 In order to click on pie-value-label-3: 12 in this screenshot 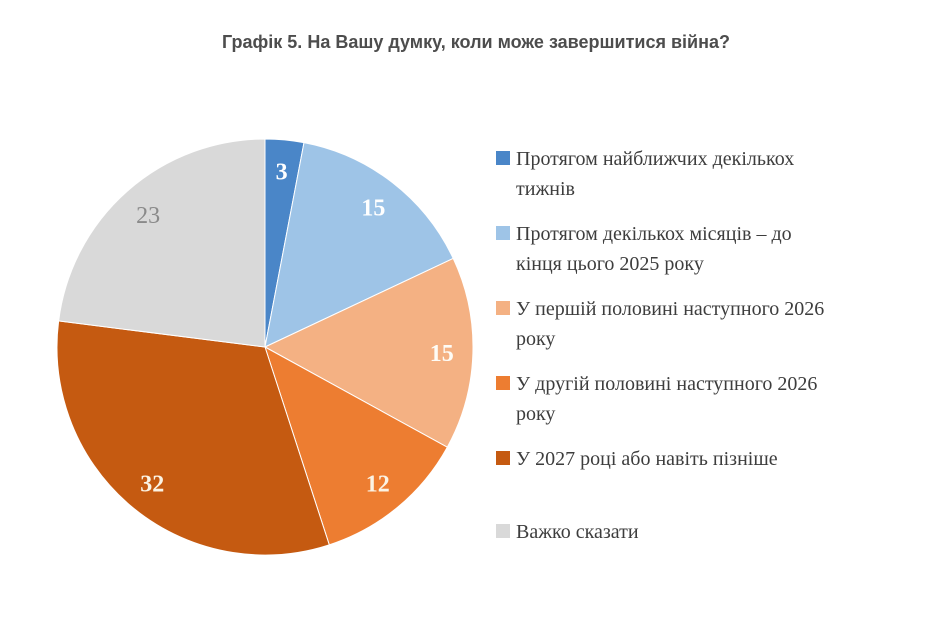, I will do `click(378, 485)`.